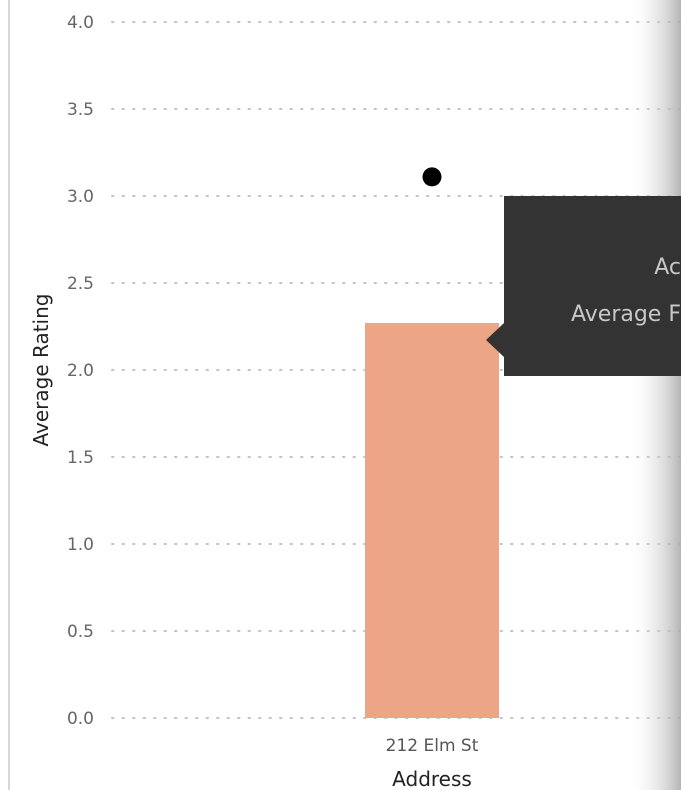 This screenshot has height=790, width=681. Describe the element at coordinates (80, 545) in the screenshot. I see `y-tick-label: 1.0` at that location.